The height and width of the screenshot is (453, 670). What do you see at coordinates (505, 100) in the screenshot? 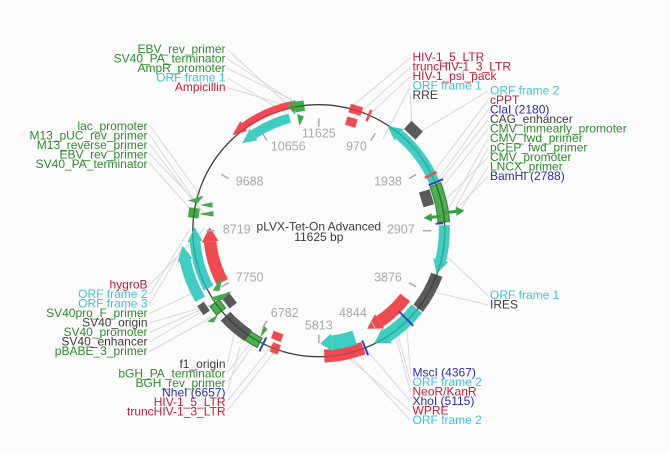
I see `svg-text: cPPT` at bounding box center [505, 100].